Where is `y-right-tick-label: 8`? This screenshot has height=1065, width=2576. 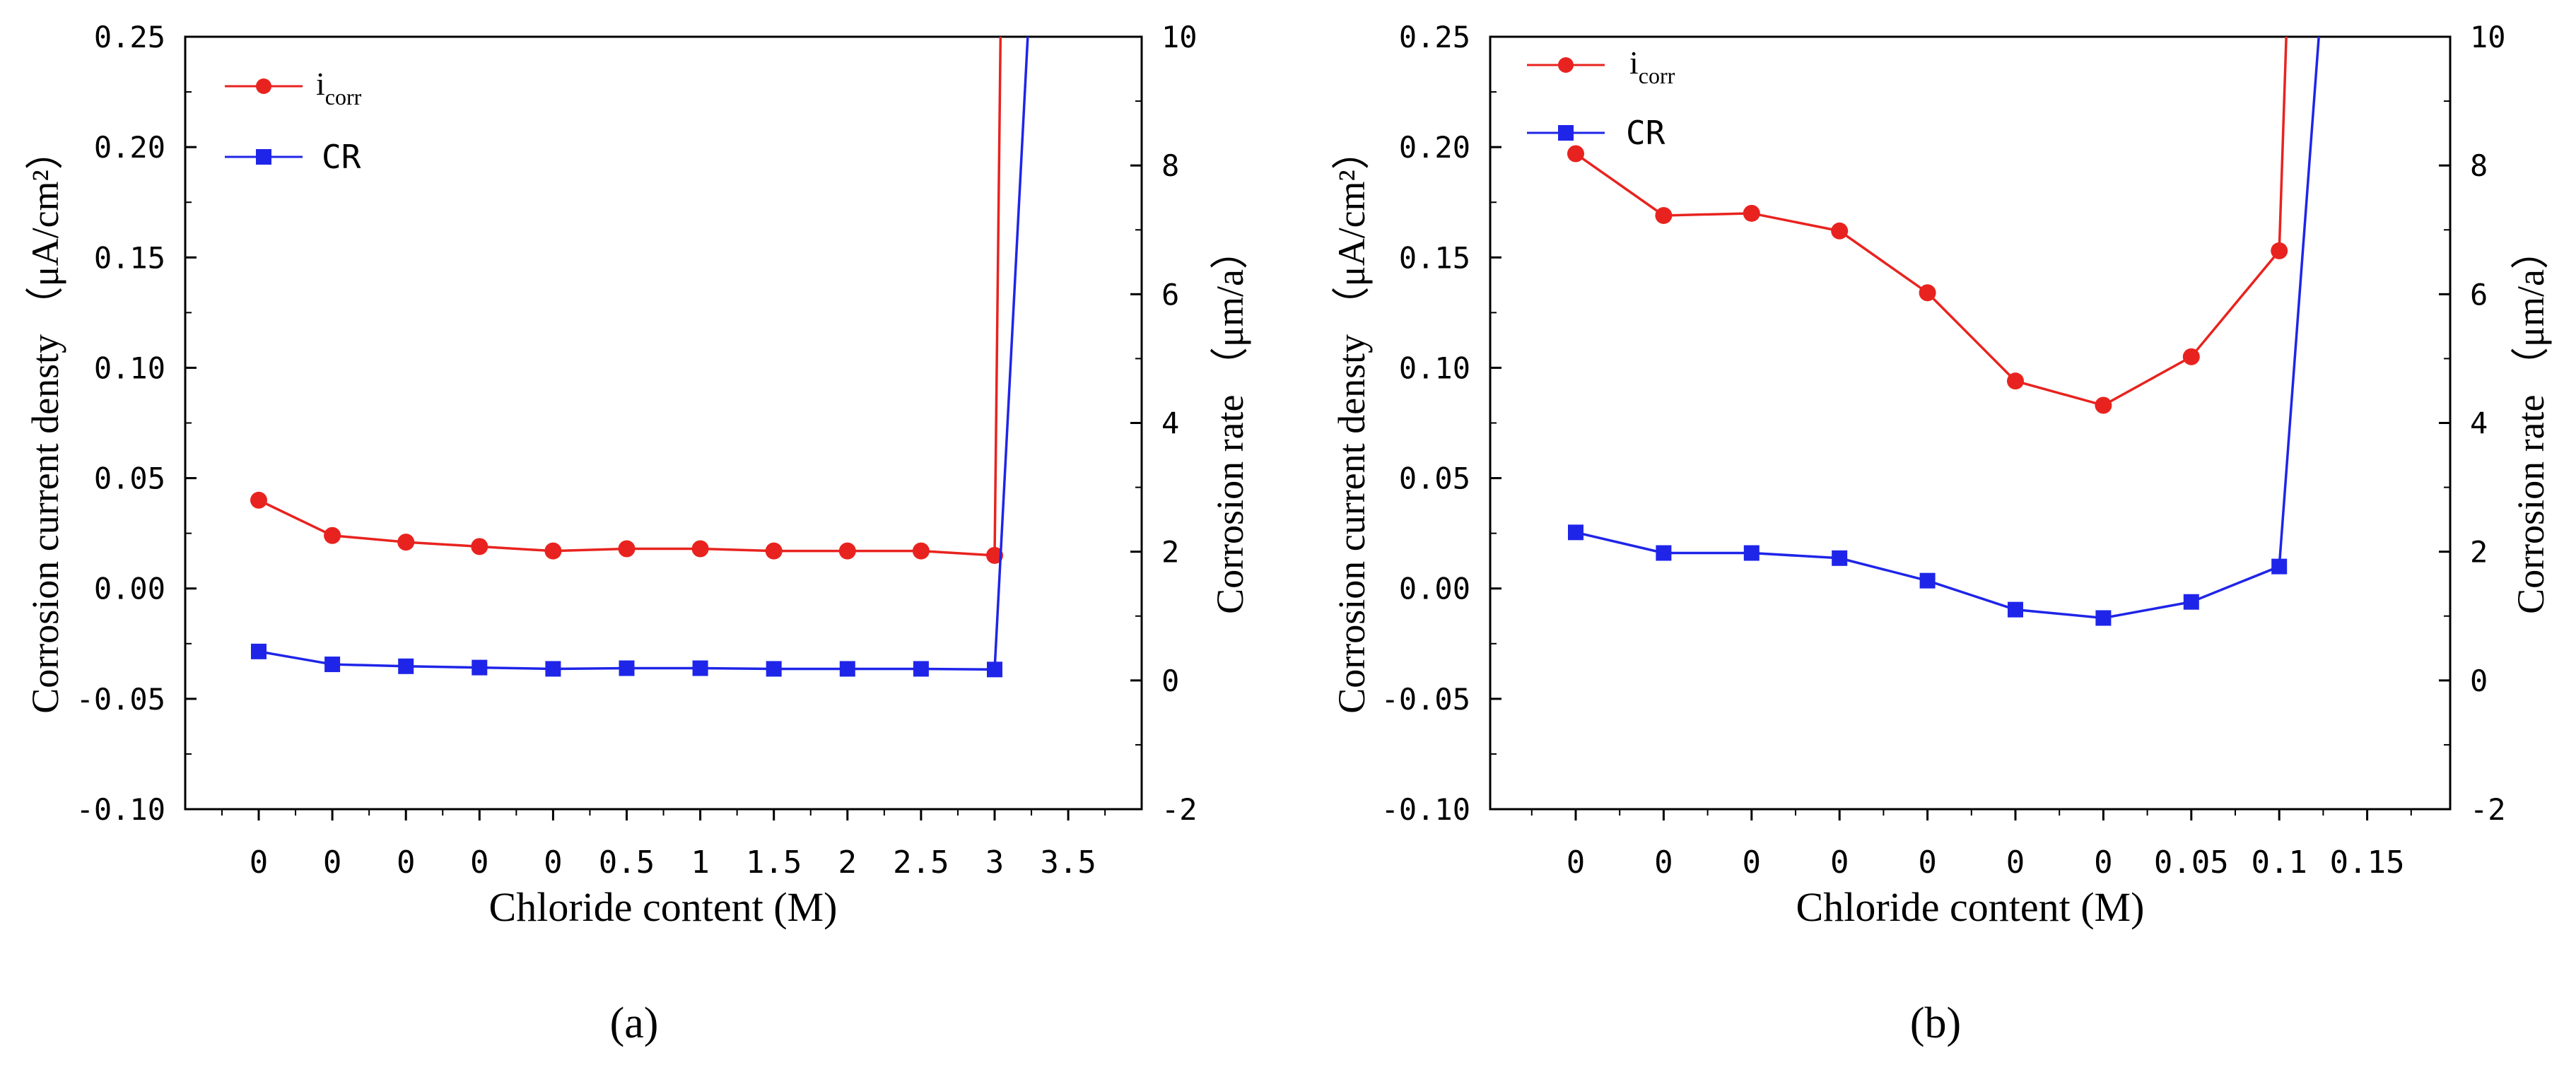
y-right-tick-label: 8 is located at coordinates (1170, 165).